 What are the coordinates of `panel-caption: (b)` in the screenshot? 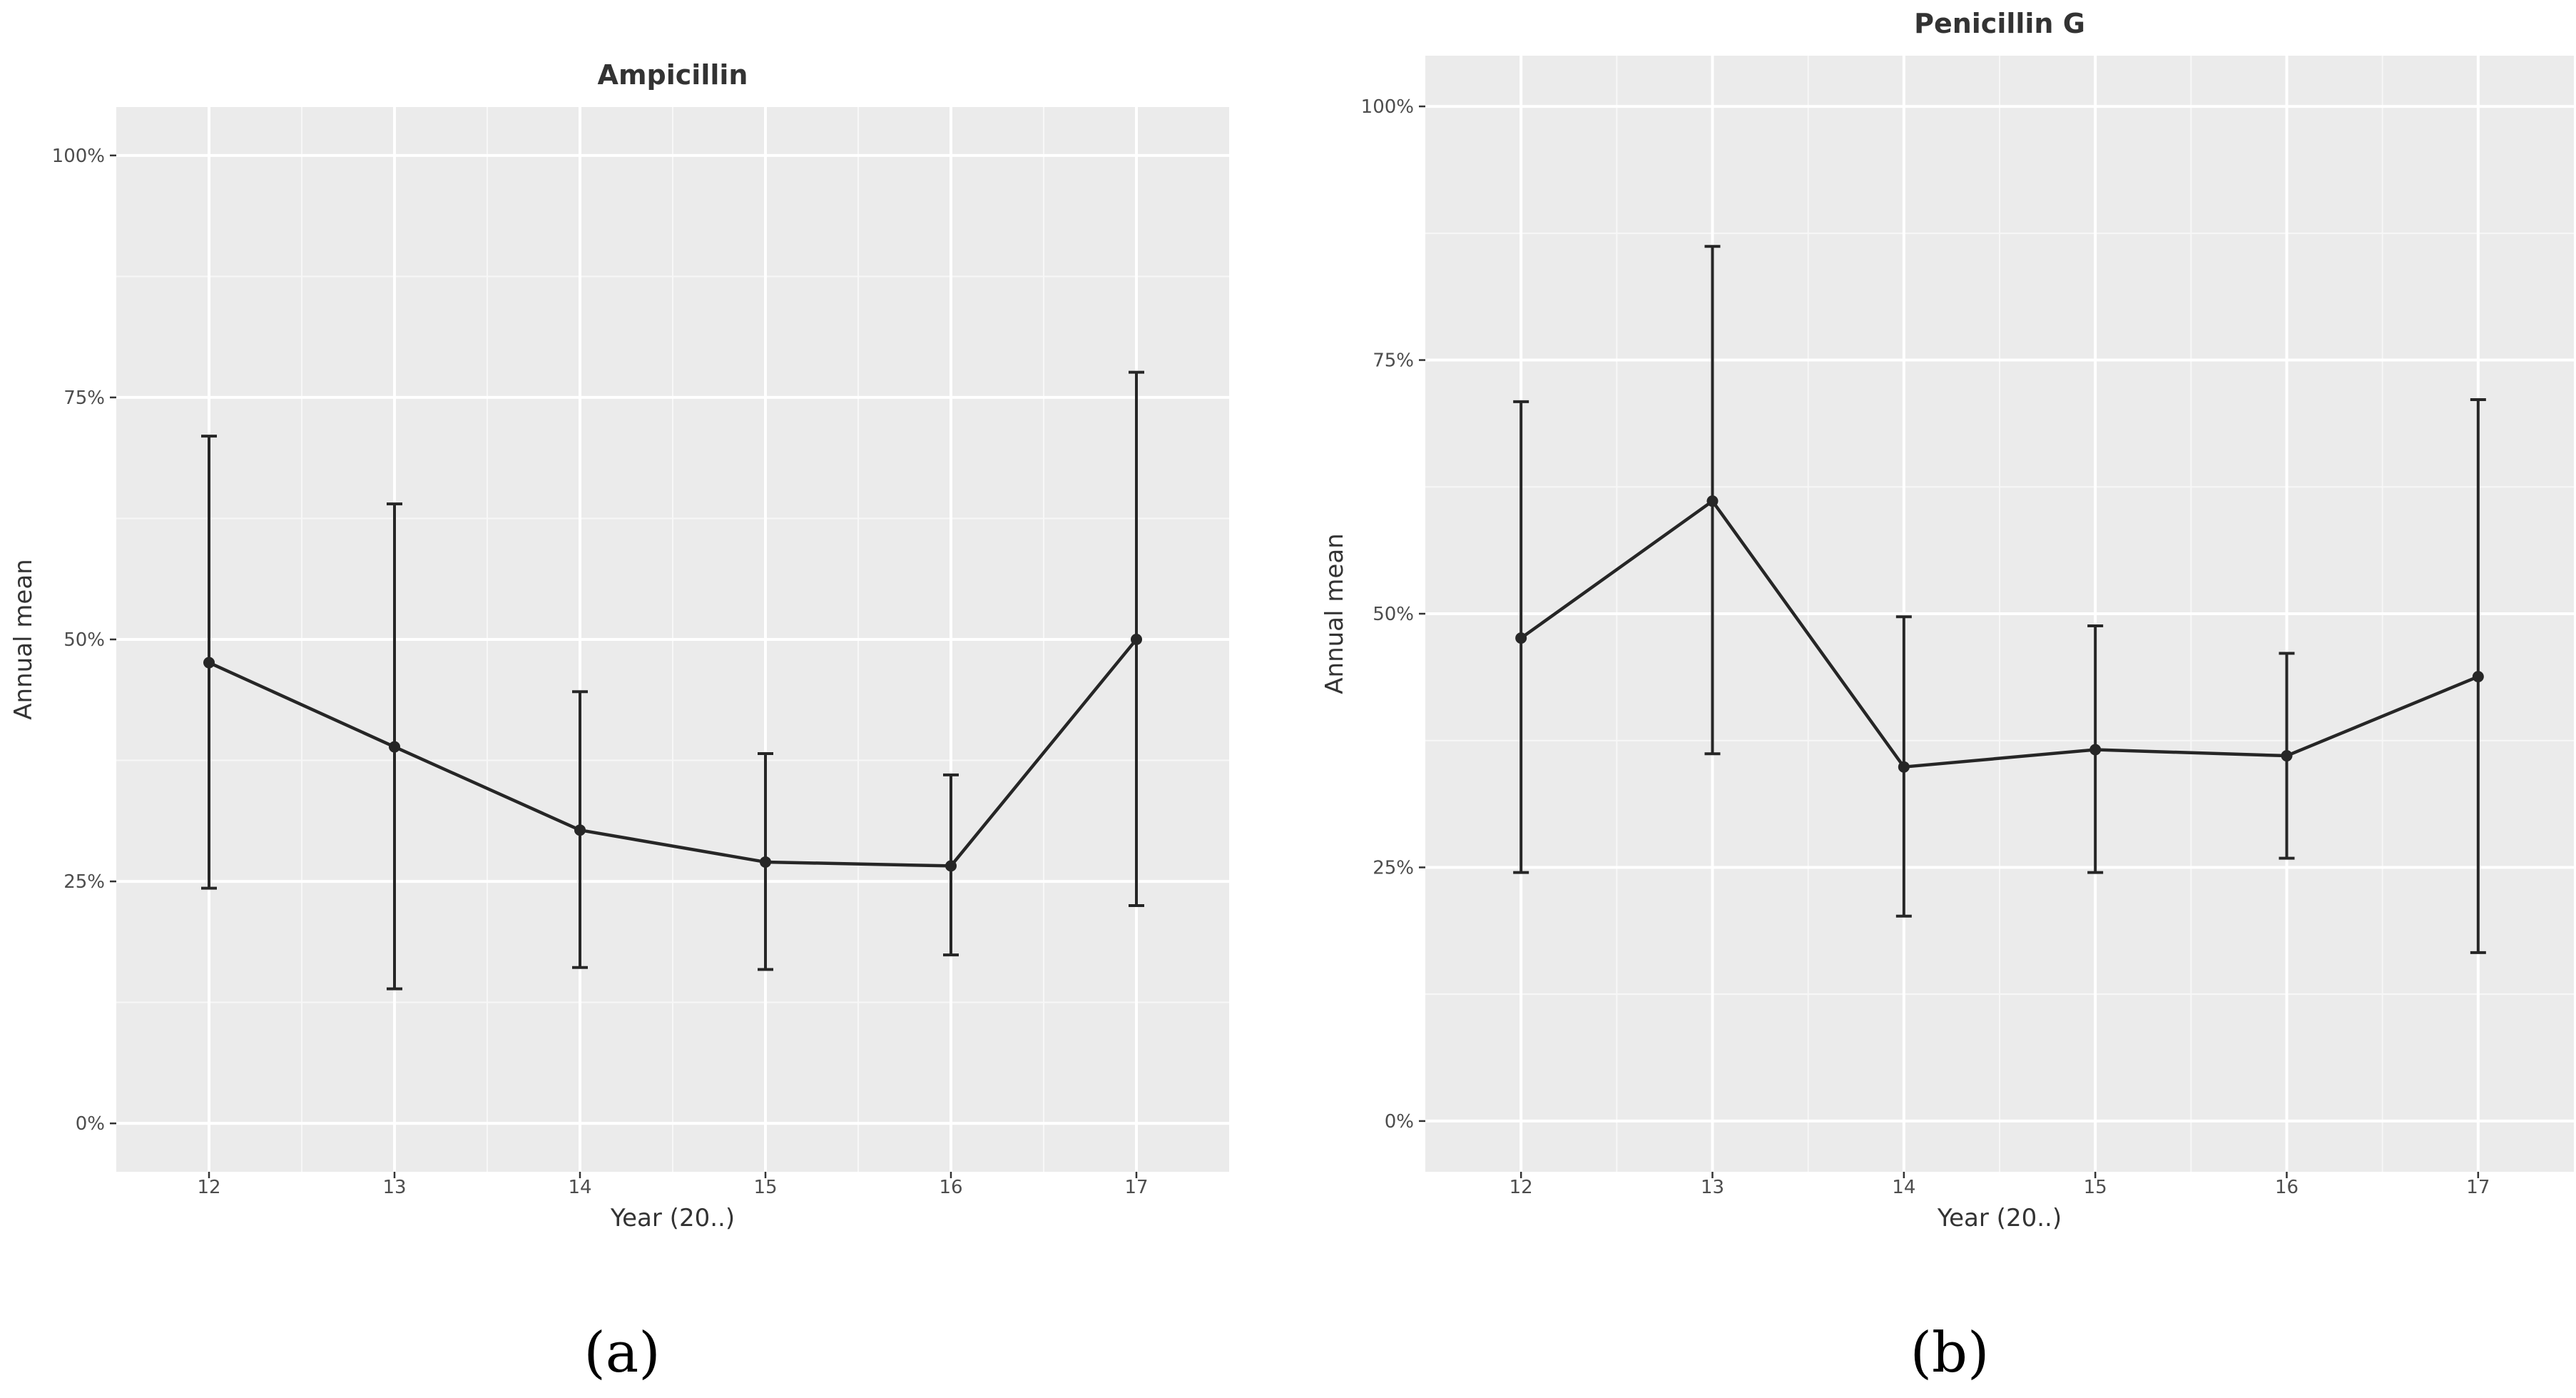 It's located at (1950, 1353).